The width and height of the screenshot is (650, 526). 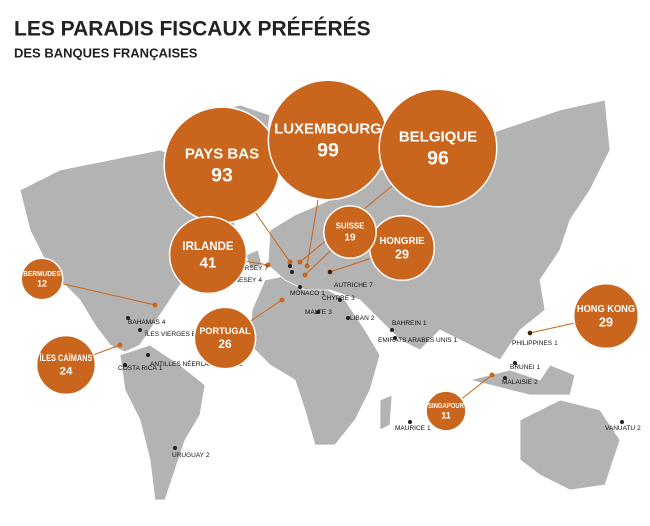 What do you see at coordinates (446, 416) in the screenshot?
I see `bubble-value: 11` at bounding box center [446, 416].